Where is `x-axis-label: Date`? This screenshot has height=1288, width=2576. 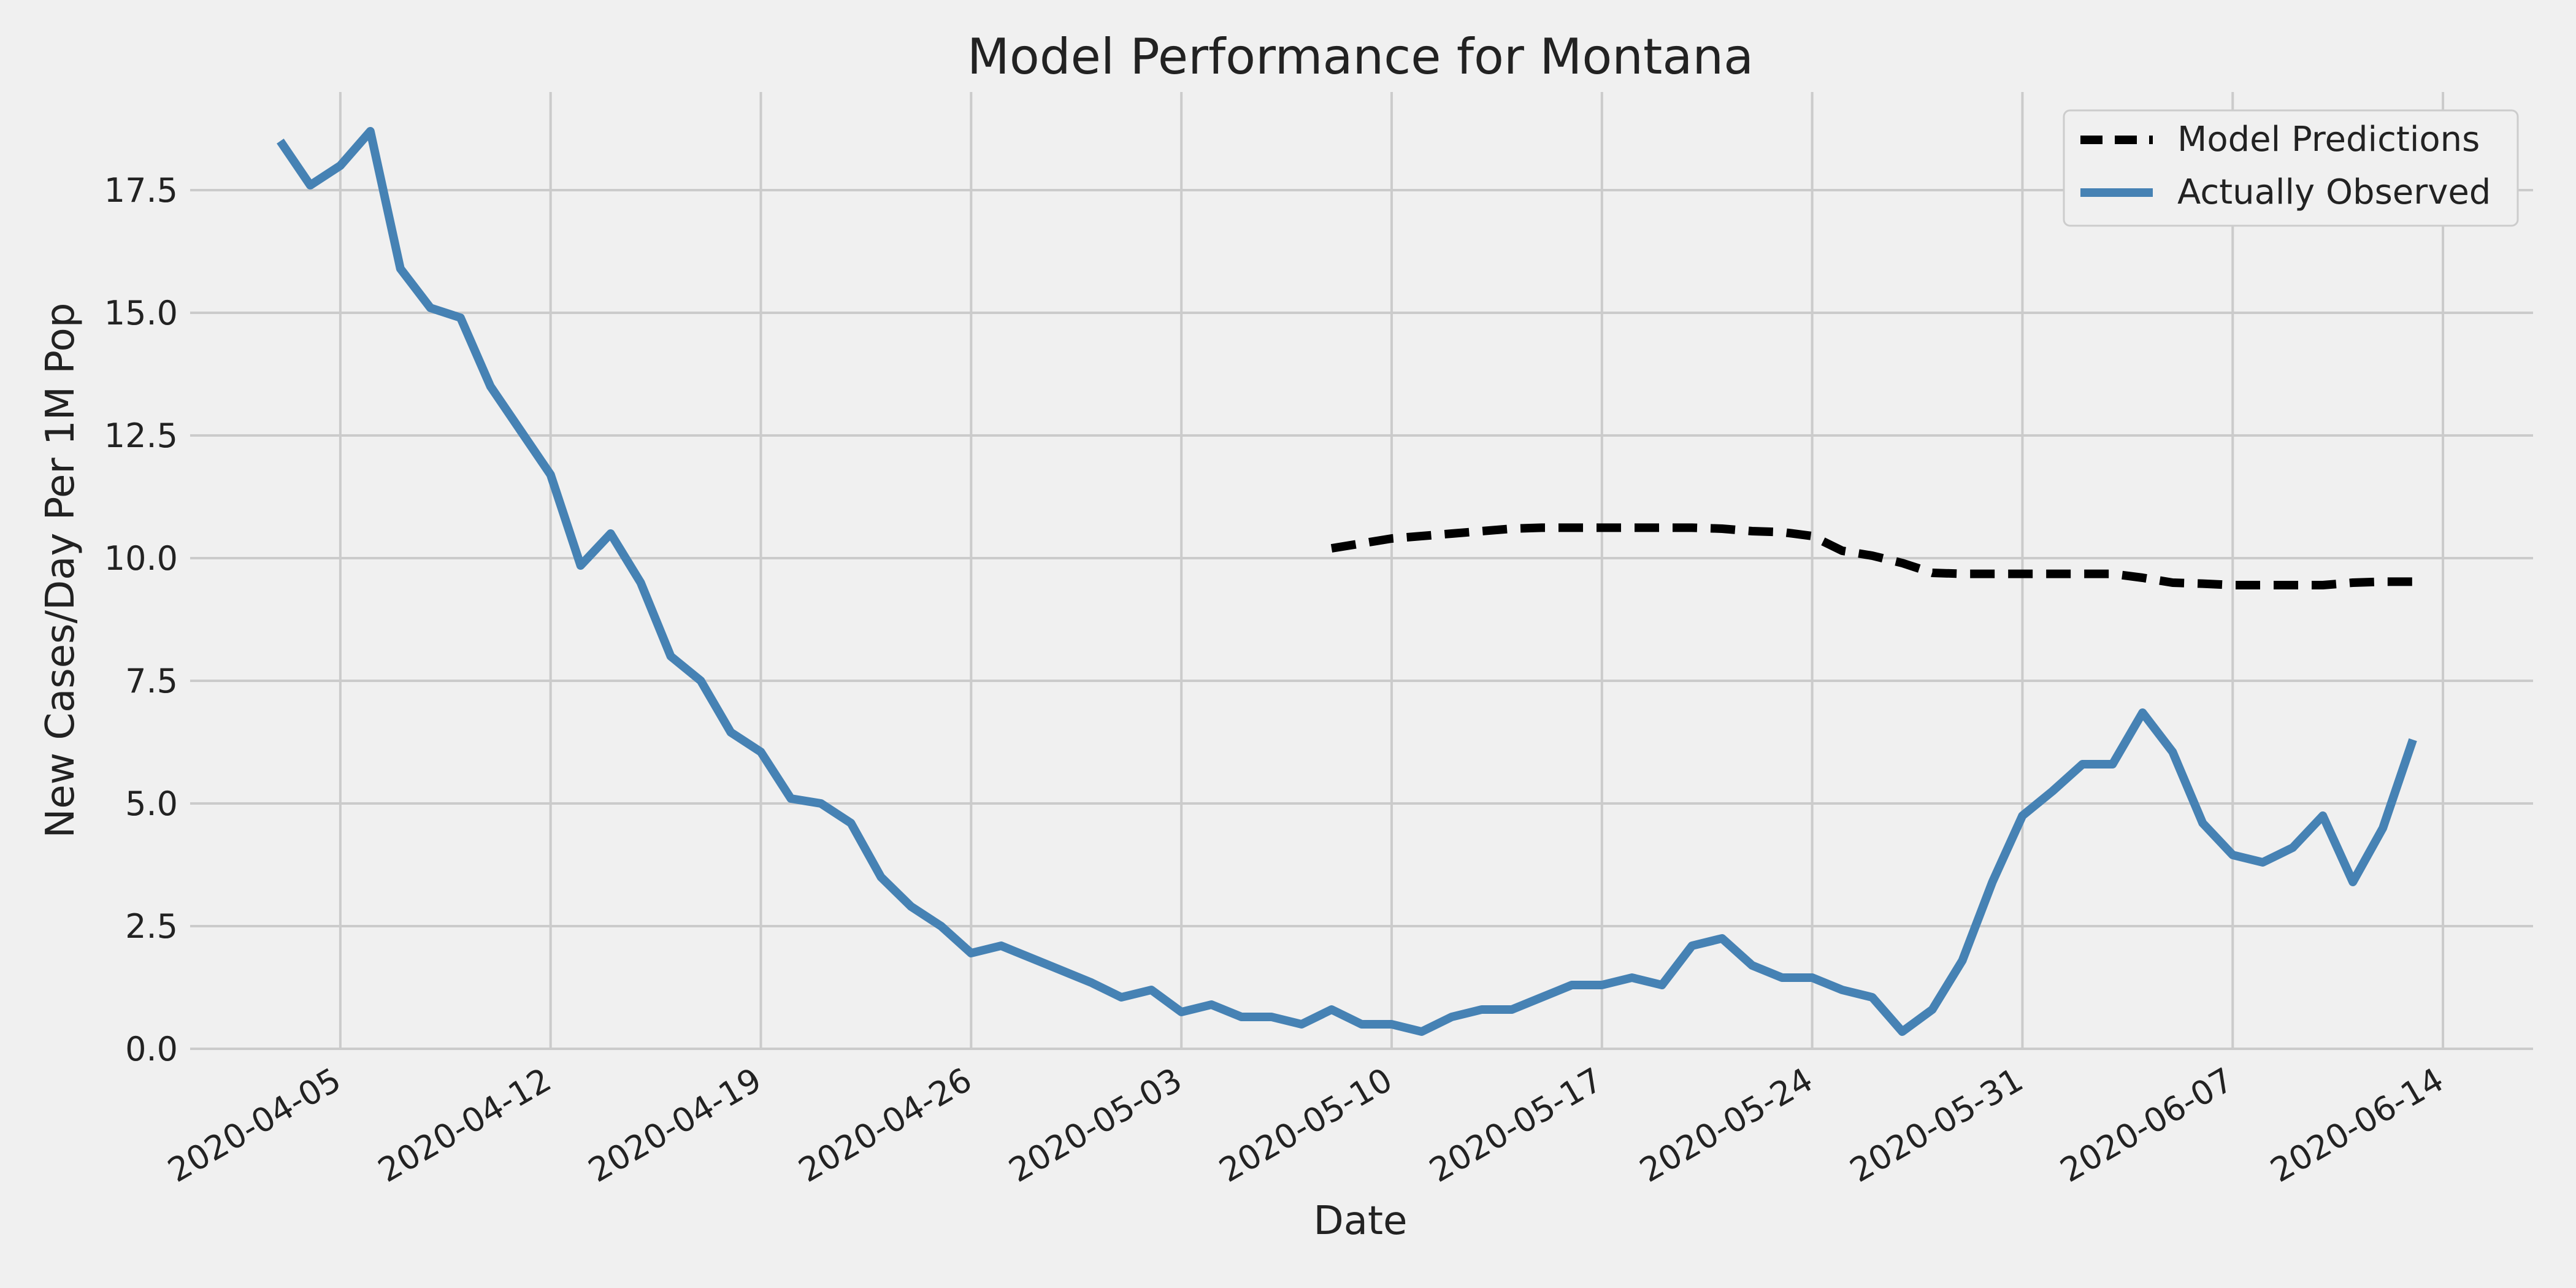
x-axis-label: Date is located at coordinates (1361, 1221).